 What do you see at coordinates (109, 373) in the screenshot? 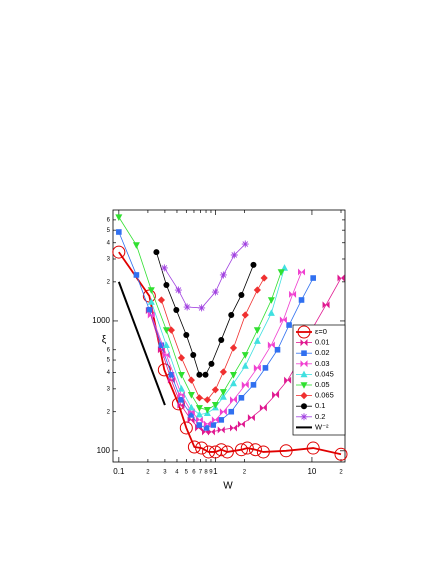
I see `y-tick-label: 4` at bounding box center [109, 373].